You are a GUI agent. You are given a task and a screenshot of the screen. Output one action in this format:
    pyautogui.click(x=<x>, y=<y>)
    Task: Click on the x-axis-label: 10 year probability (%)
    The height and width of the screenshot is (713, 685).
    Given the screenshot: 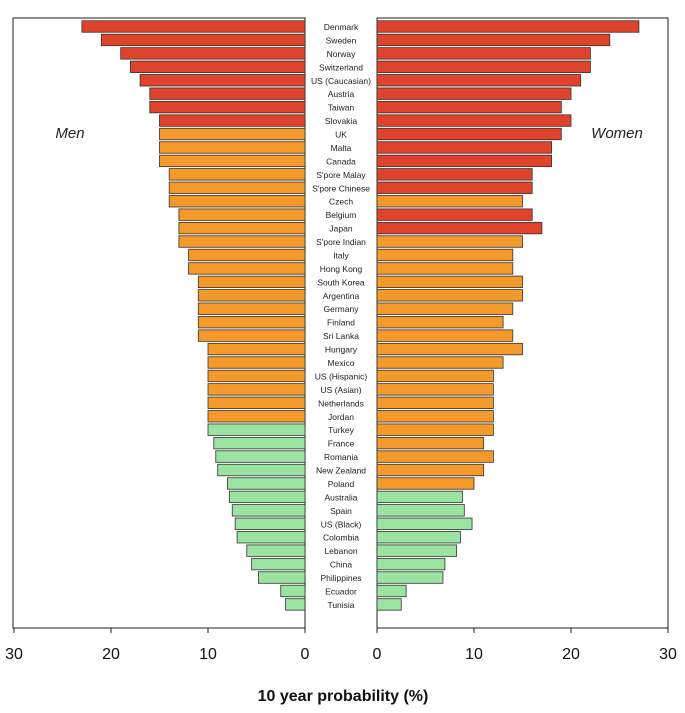 What is the action you would take?
    pyautogui.click(x=343, y=696)
    